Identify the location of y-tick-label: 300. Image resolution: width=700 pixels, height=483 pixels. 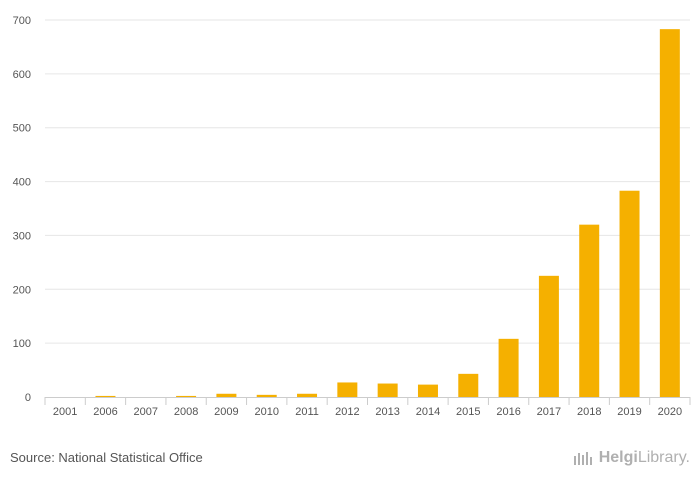
(22, 236).